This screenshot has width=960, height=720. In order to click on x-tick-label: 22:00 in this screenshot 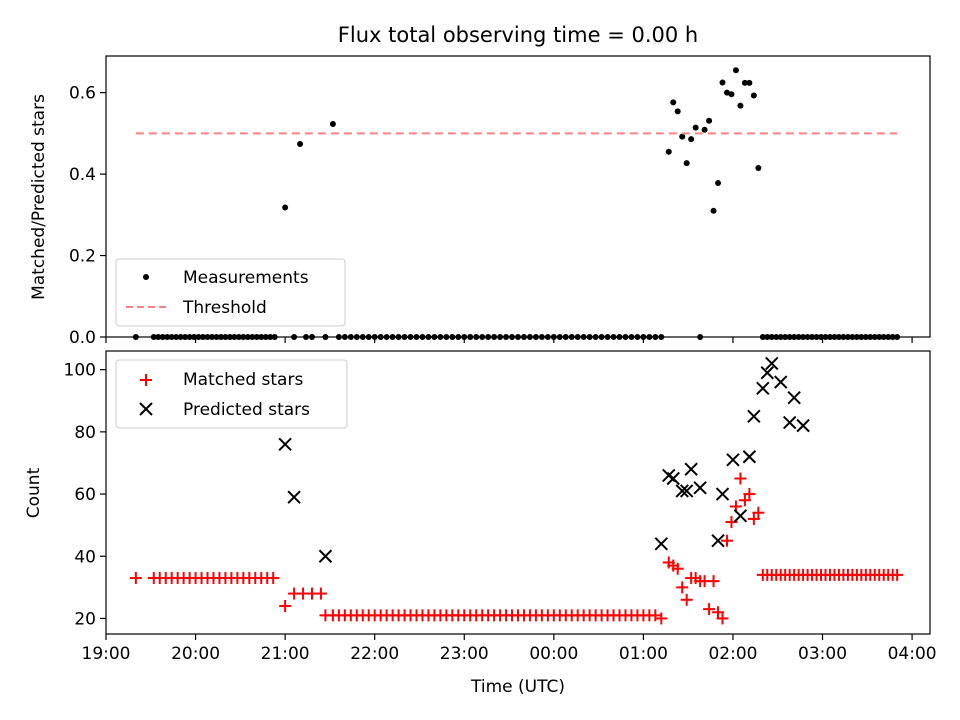, I will do `click(374, 654)`.